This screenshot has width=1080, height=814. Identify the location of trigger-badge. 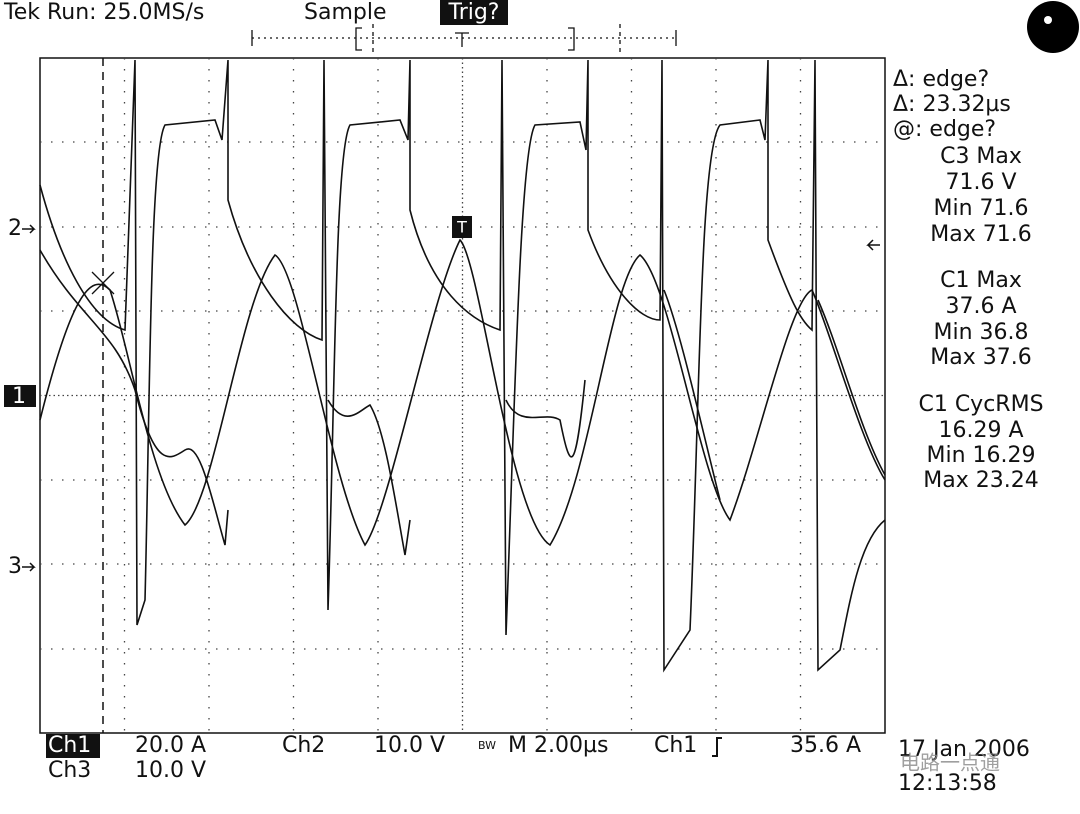
(474, 12).